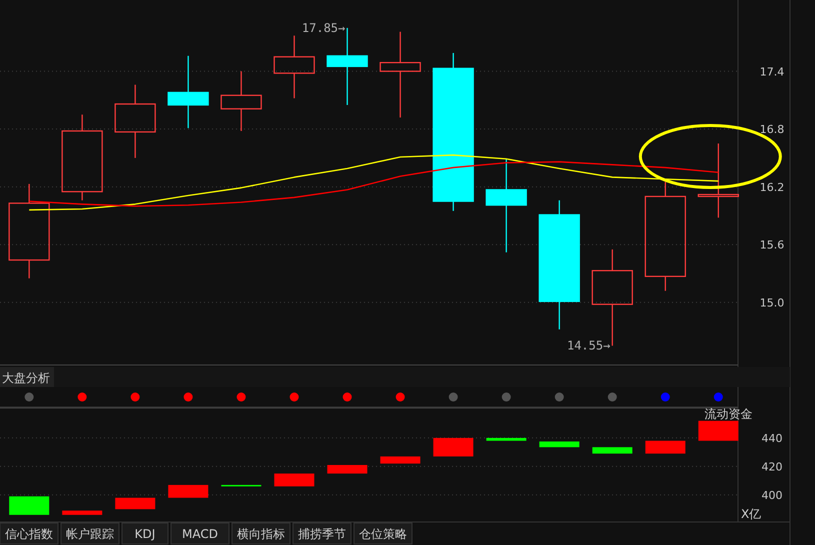 The height and width of the screenshot is (545, 815). What do you see at coordinates (772, 71) in the screenshot?
I see `y-tick-label: 17.4` at bounding box center [772, 71].